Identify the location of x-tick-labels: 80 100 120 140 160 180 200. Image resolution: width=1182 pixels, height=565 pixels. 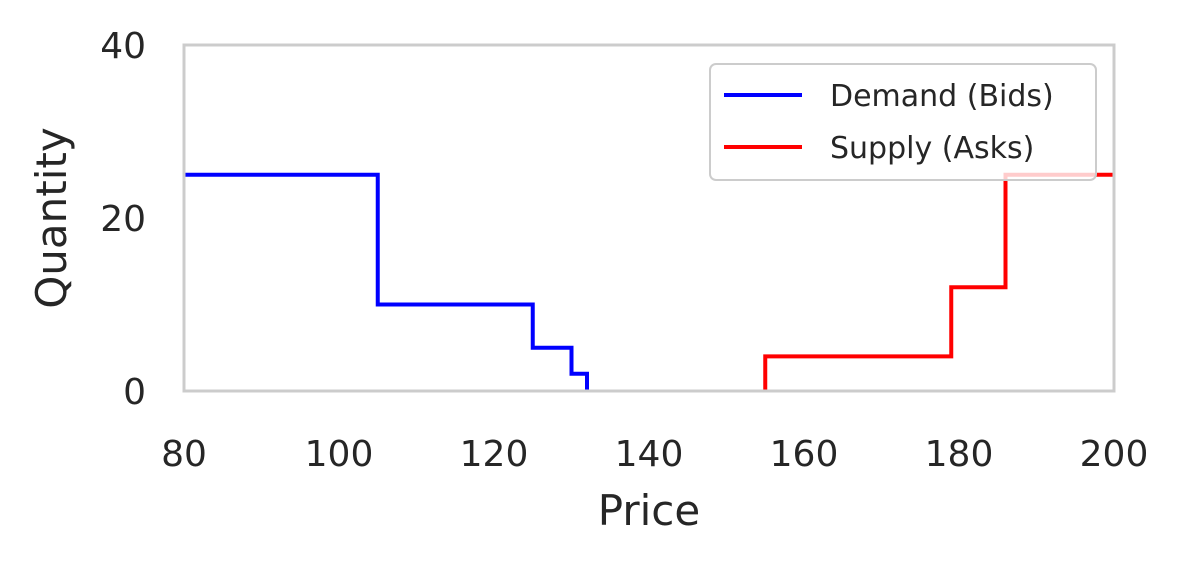
(654, 454).